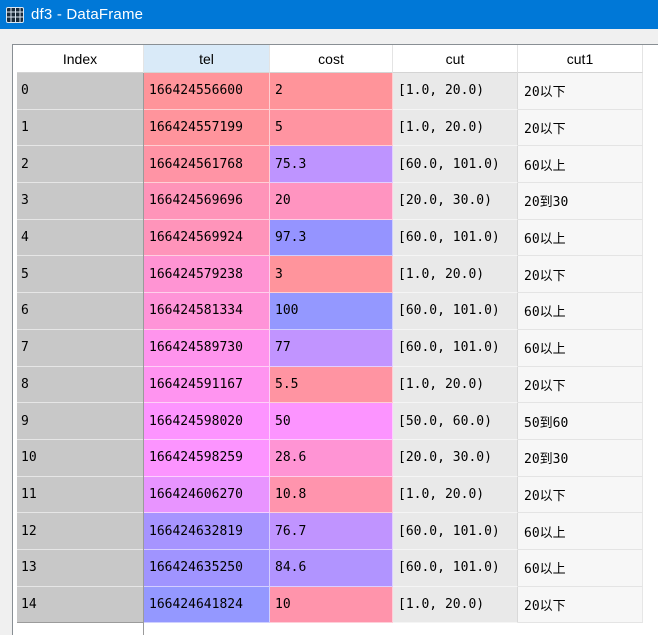  What do you see at coordinates (331, 458) in the screenshot?
I see `cell-cost: 28.6` at bounding box center [331, 458].